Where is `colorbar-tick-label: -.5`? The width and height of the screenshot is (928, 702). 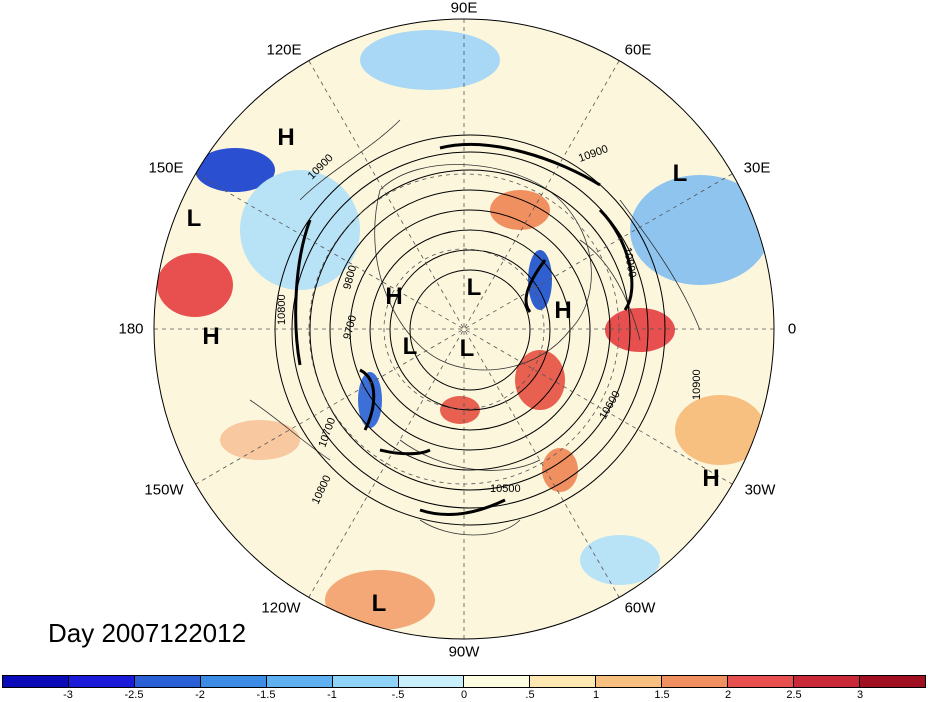 colorbar-tick-label: -.5 is located at coordinates (398, 695).